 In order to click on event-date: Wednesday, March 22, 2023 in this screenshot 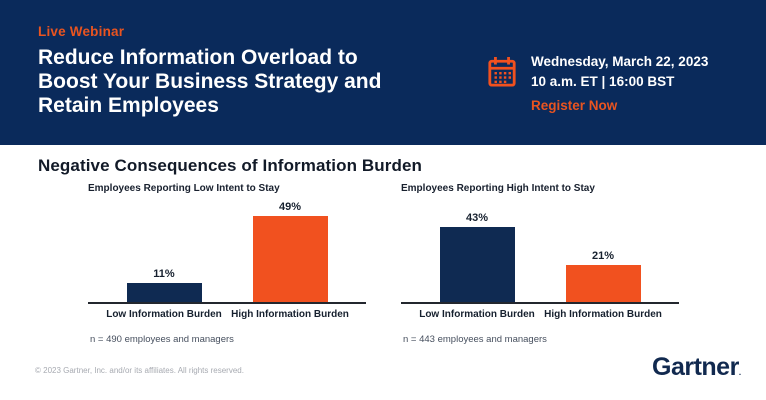, I will do `click(620, 61)`.